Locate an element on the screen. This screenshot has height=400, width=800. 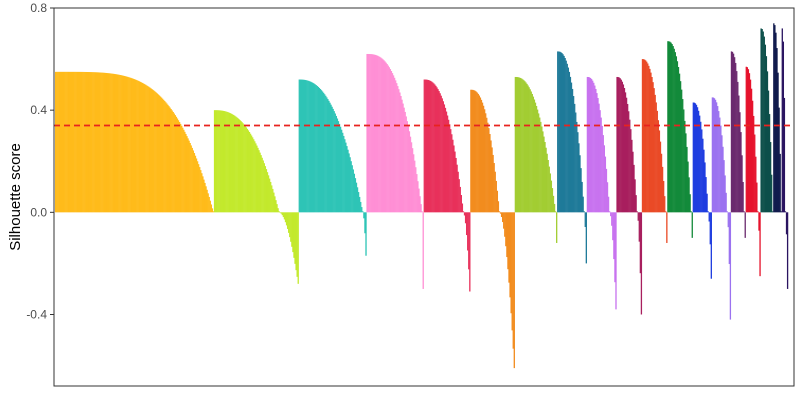
y-tick-label: 0.4 is located at coordinates (38, 110).